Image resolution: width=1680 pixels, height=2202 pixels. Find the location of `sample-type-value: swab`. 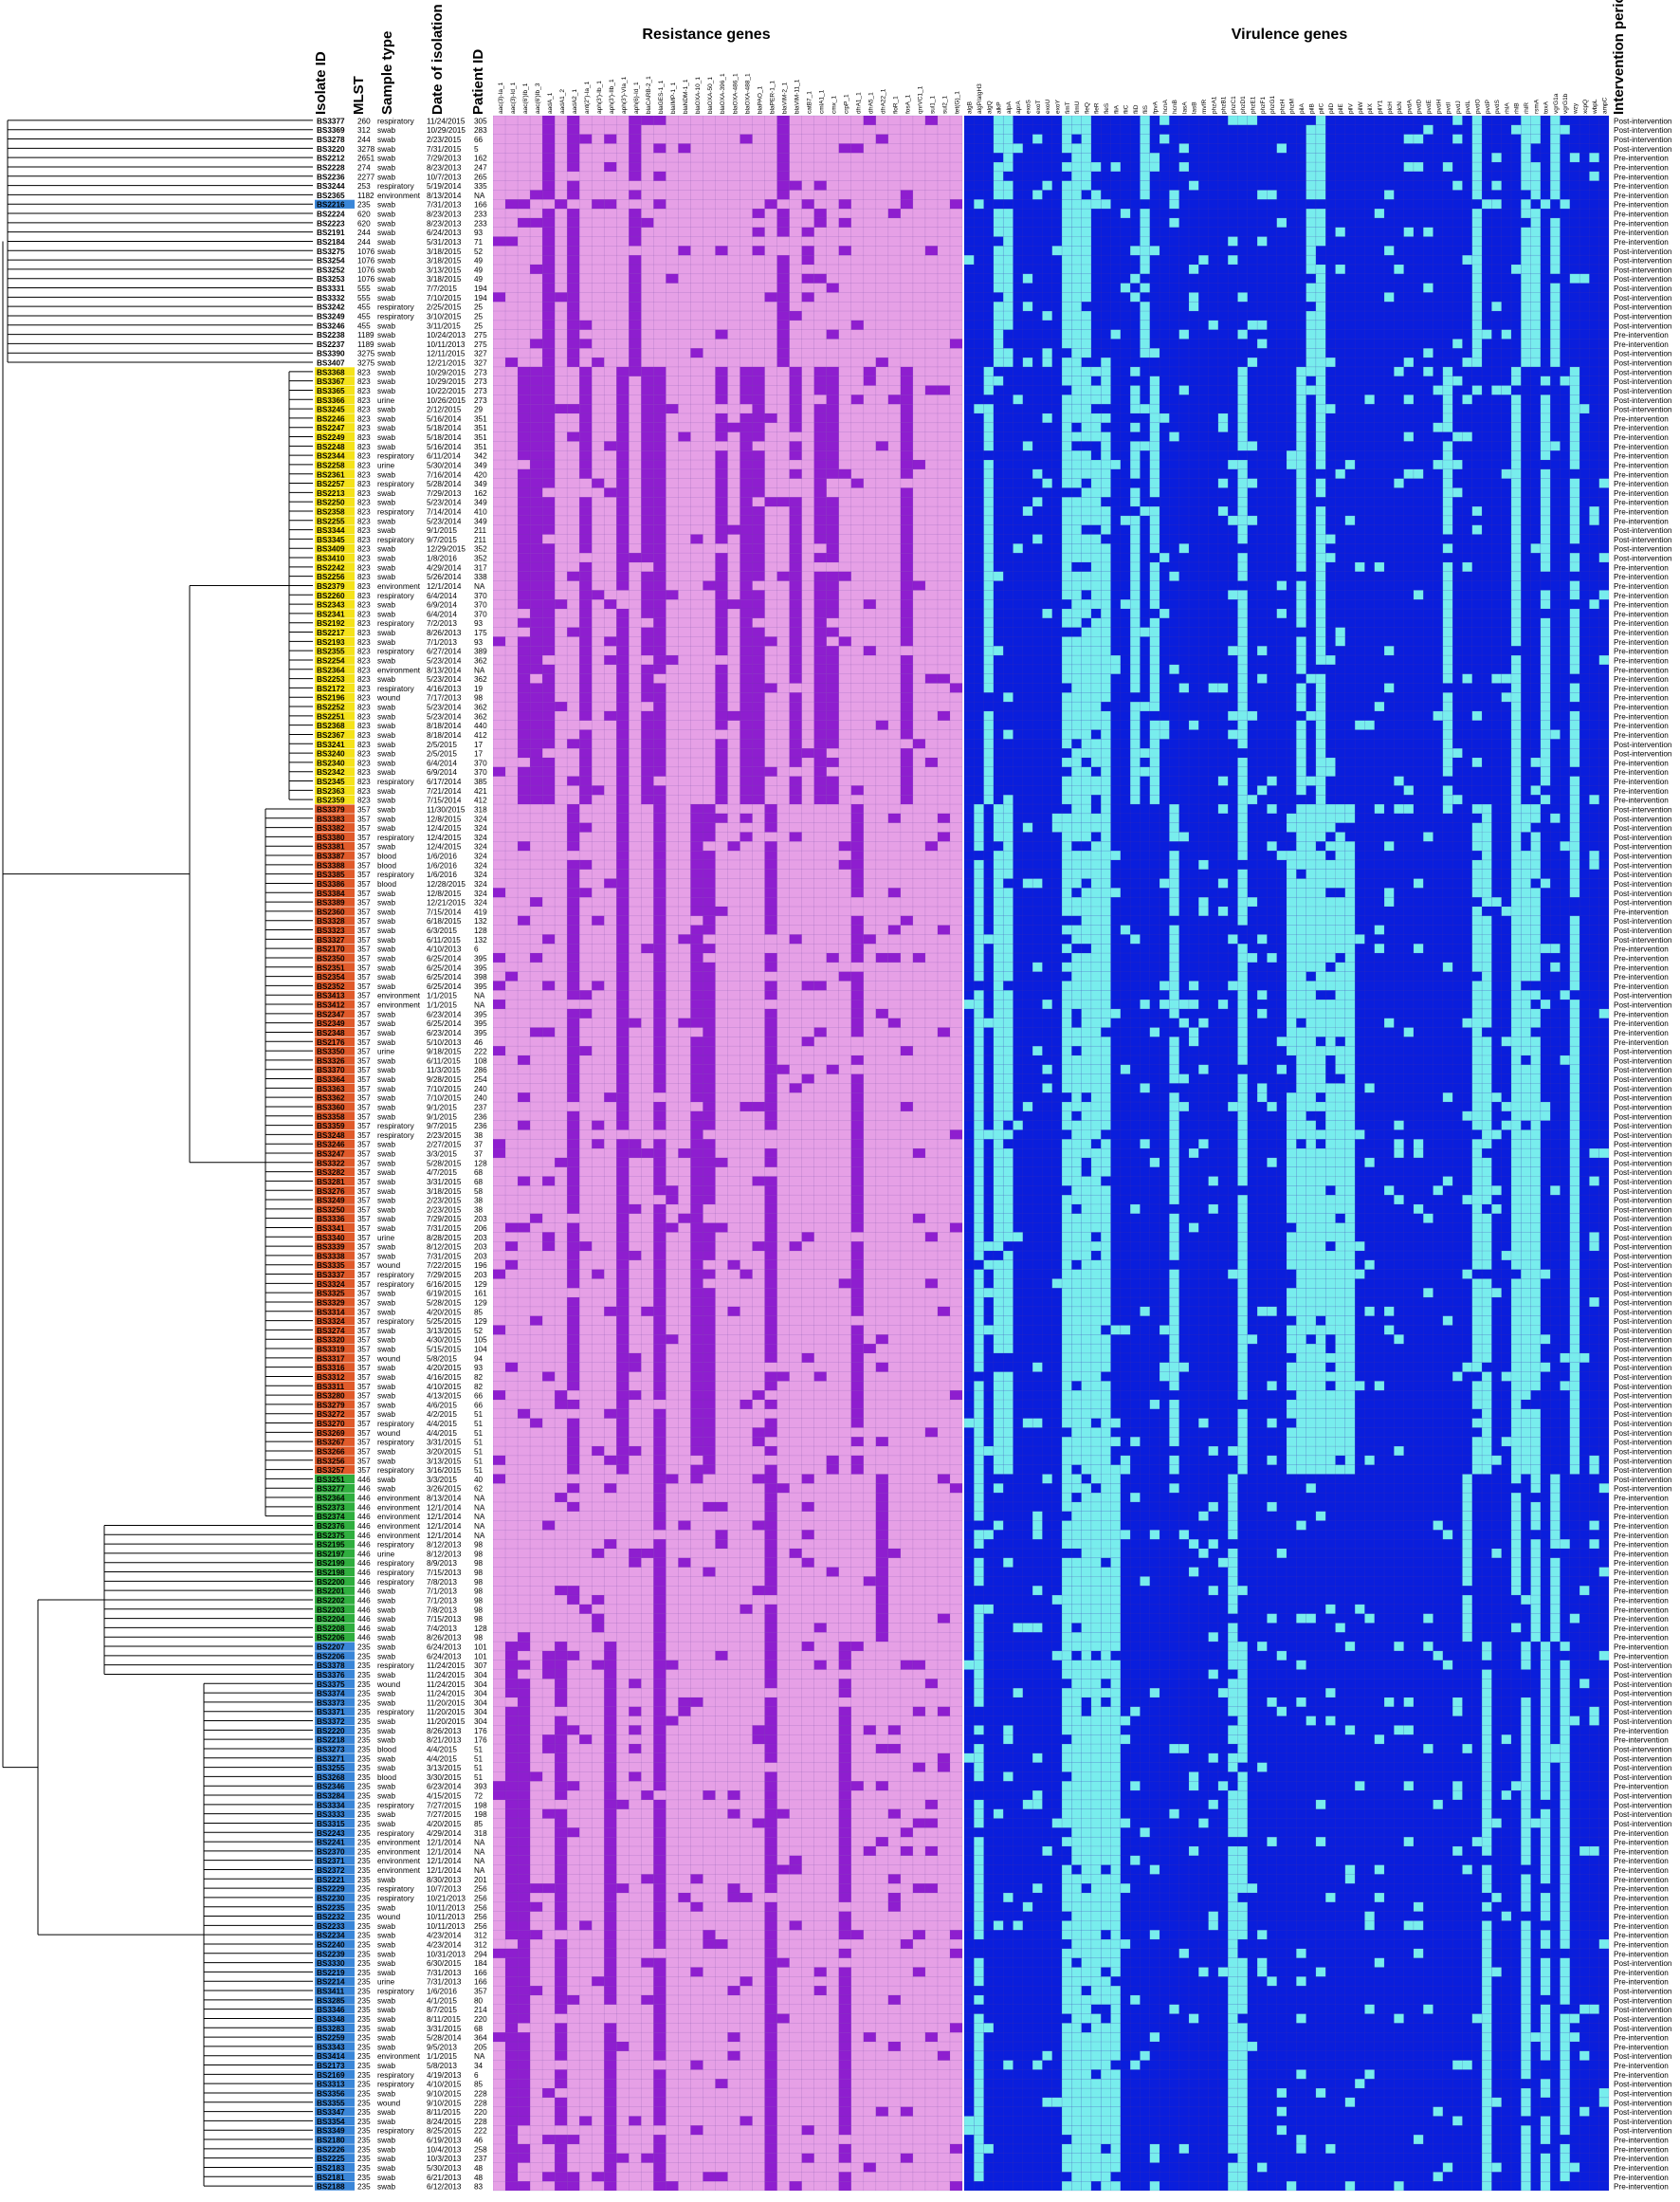

sample-type-value: swab is located at coordinates (387, 912).